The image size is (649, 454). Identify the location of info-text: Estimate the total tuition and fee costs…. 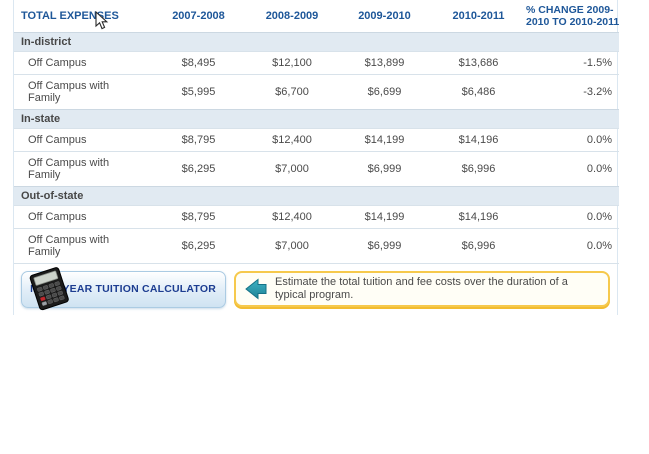
(421, 288).